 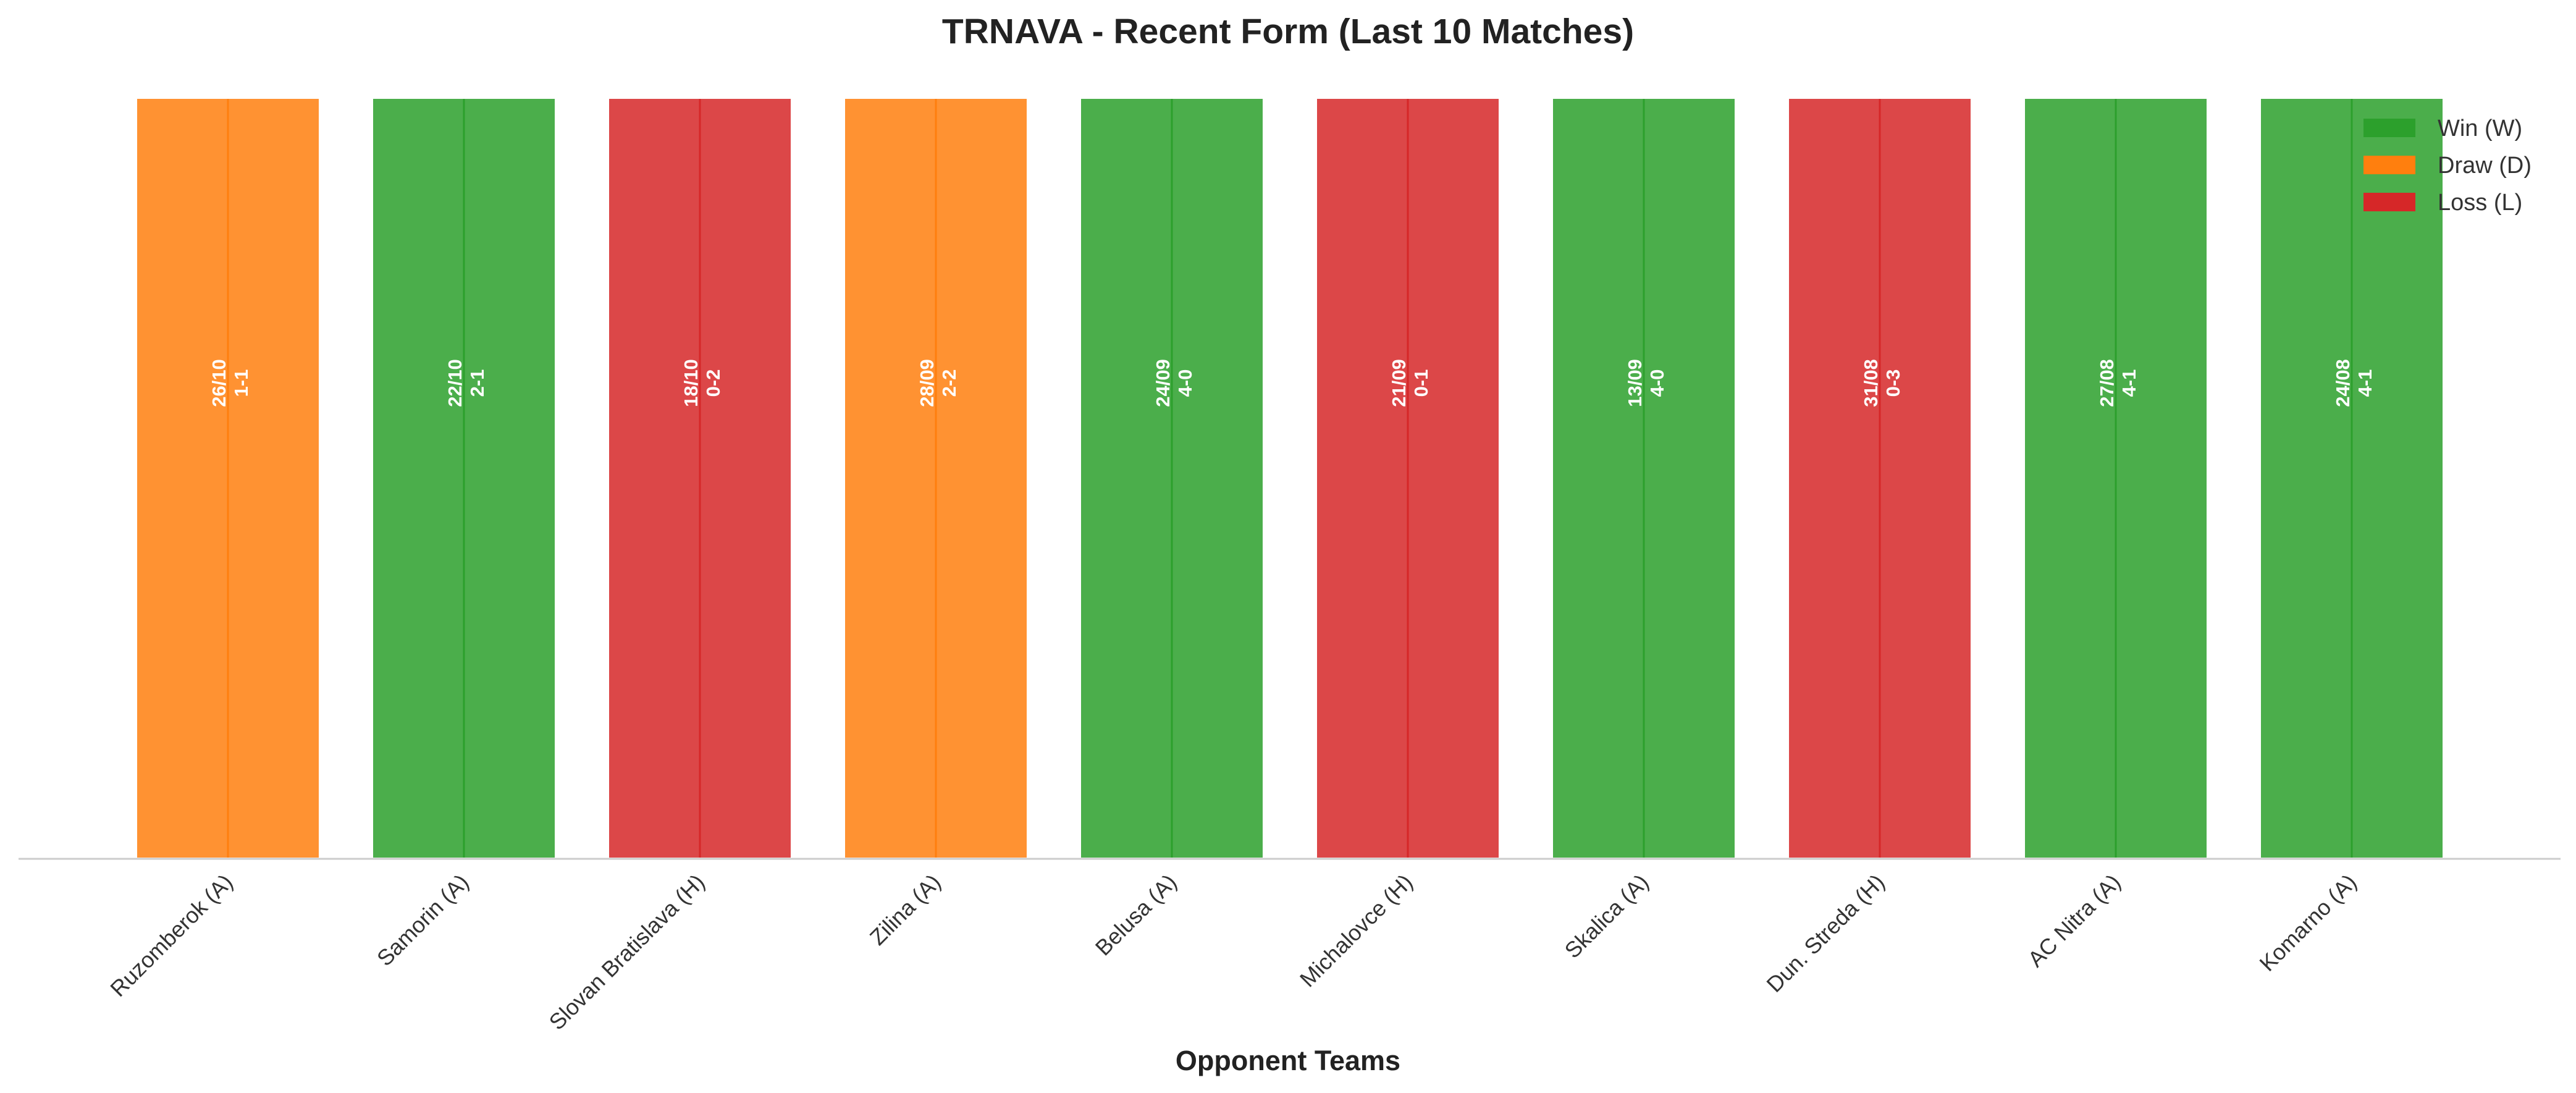 What do you see at coordinates (171, 936) in the screenshot?
I see `x-tick-label: Ruzomberok (A)` at bounding box center [171, 936].